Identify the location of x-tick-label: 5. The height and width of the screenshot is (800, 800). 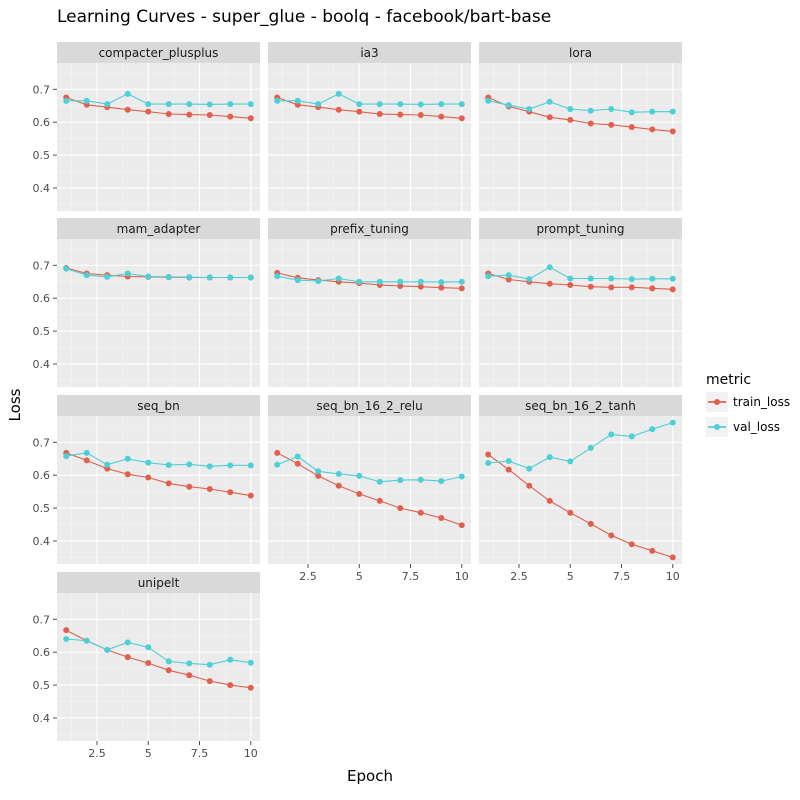
(359, 576).